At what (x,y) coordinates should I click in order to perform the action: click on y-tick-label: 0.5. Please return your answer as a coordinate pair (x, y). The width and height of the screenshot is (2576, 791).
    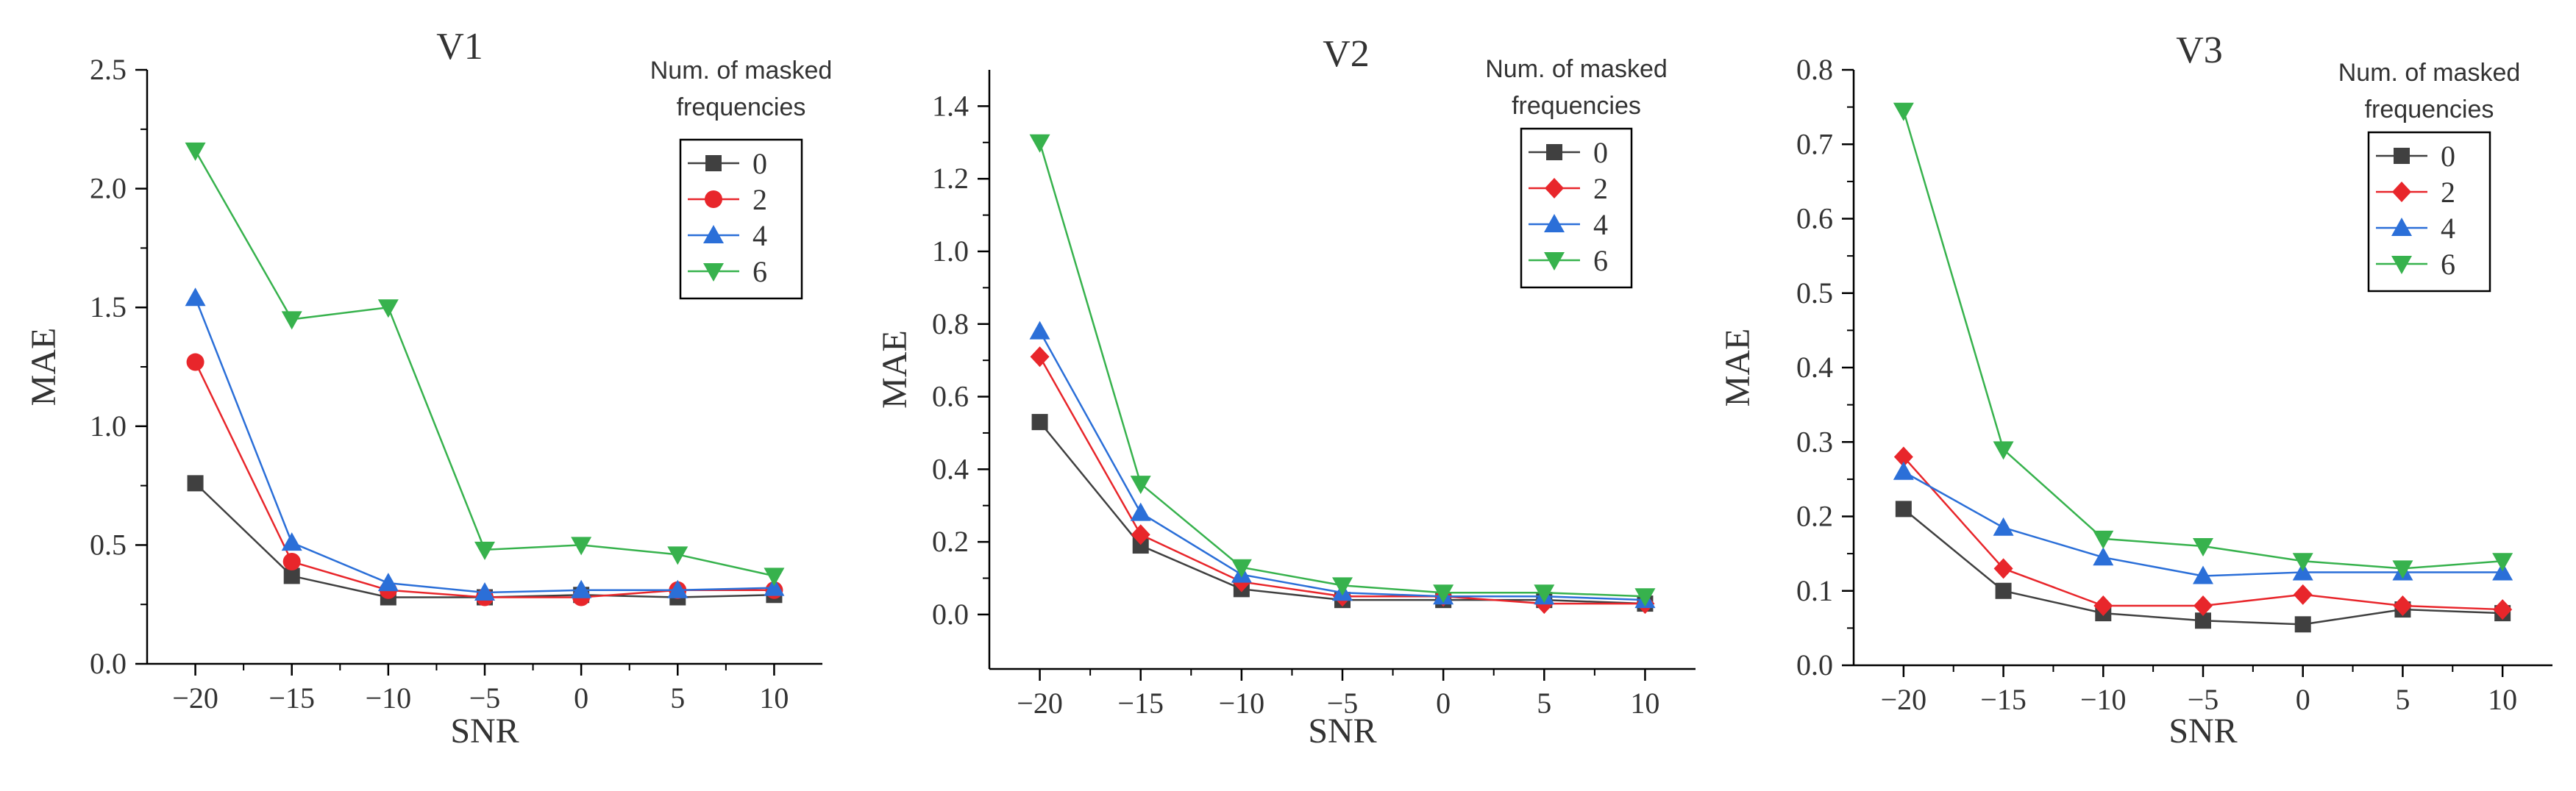
    Looking at the image, I should click on (108, 544).